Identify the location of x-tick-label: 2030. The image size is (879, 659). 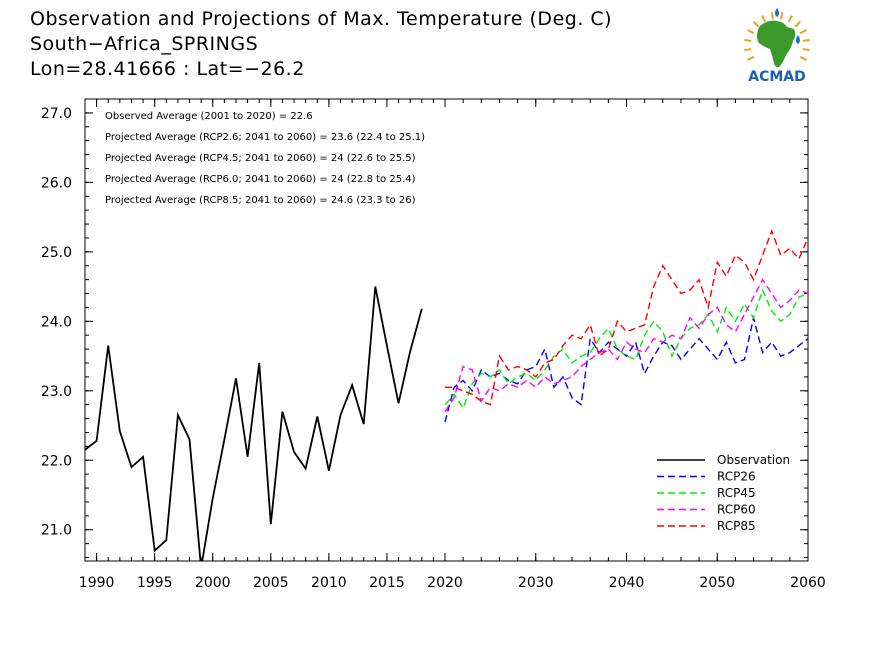
(536, 583).